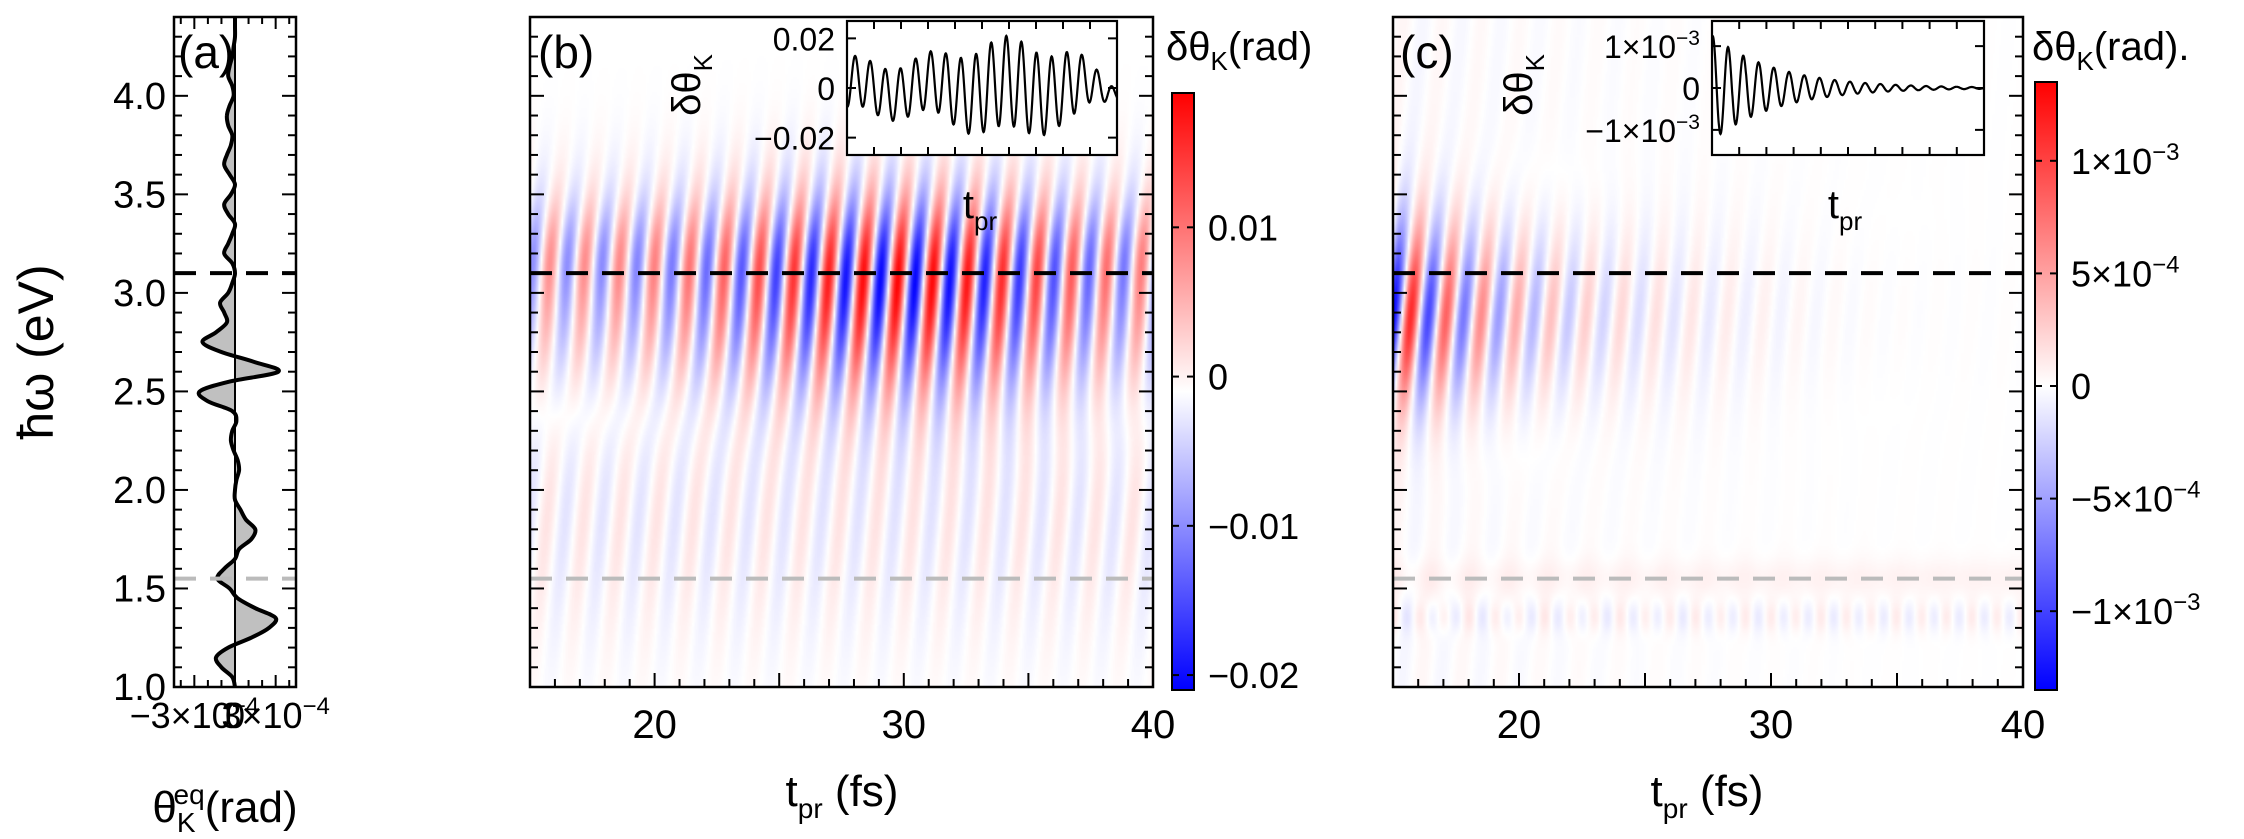 This screenshot has height=839, width=2244. What do you see at coordinates (224, 808) in the screenshot?
I see `panel-a-x-axis-label: θKeq(rad)` at bounding box center [224, 808].